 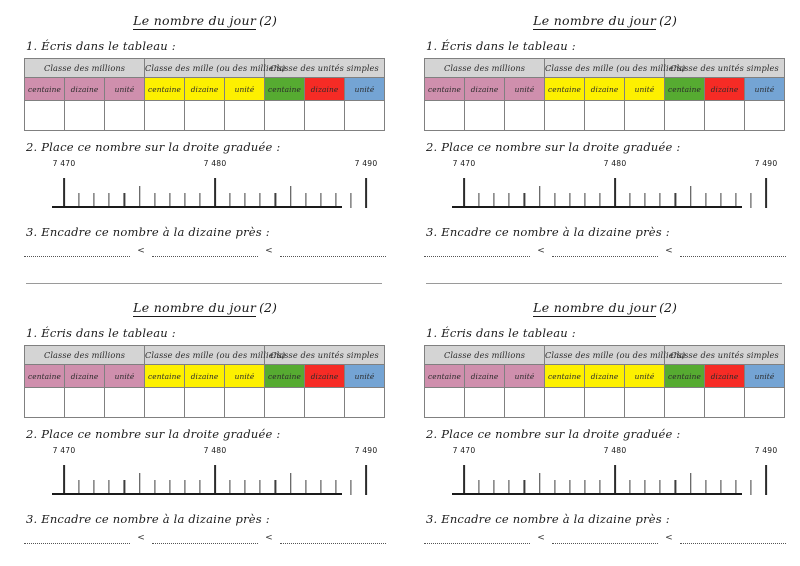 What do you see at coordinates (366, 163) in the screenshot?
I see `number-line-label: 7 490` at bounding box center [366, 163].